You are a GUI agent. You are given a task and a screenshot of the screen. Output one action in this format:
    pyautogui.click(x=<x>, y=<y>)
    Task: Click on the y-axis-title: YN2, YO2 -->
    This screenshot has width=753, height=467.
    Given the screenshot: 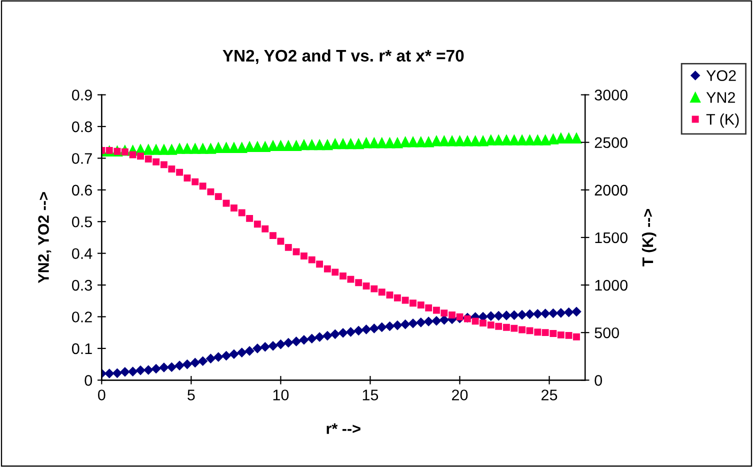 What is the action you would take?
    pyautogui.click(x=45, y=238)
    